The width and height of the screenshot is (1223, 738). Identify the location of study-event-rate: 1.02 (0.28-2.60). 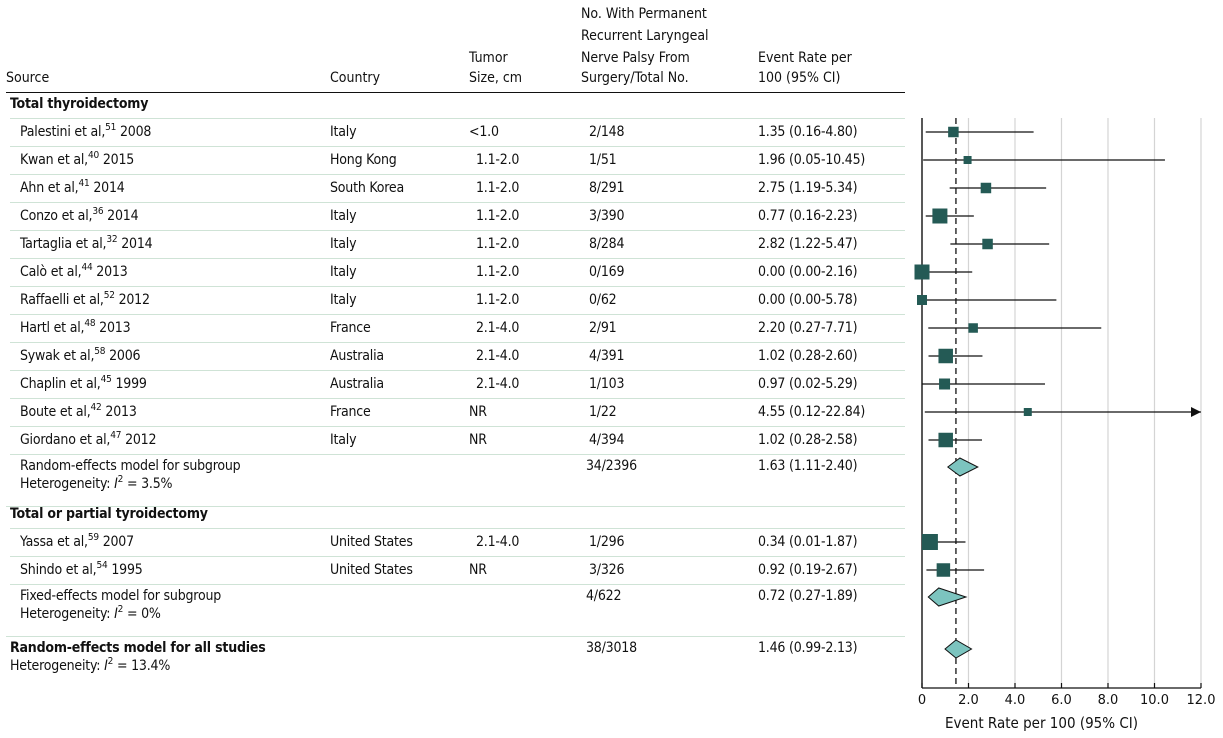
(808, 356).